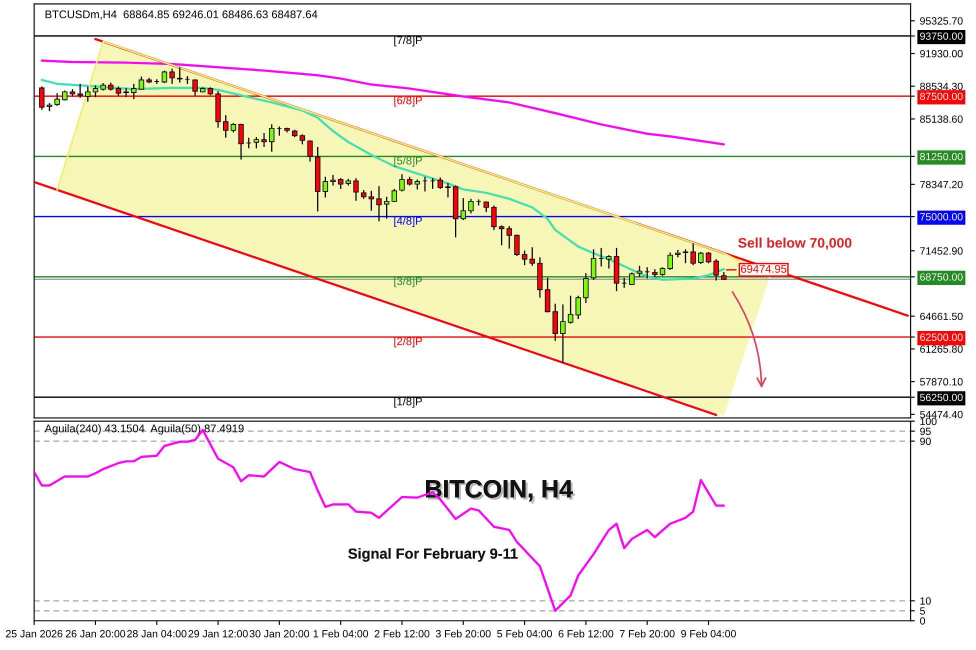 Image resolution: width=976 pixels, height=650 pixels. Describe the element at coordinates (500, 492) in the screenshot. I see `annotation: BITCOIN, H4` at that location.